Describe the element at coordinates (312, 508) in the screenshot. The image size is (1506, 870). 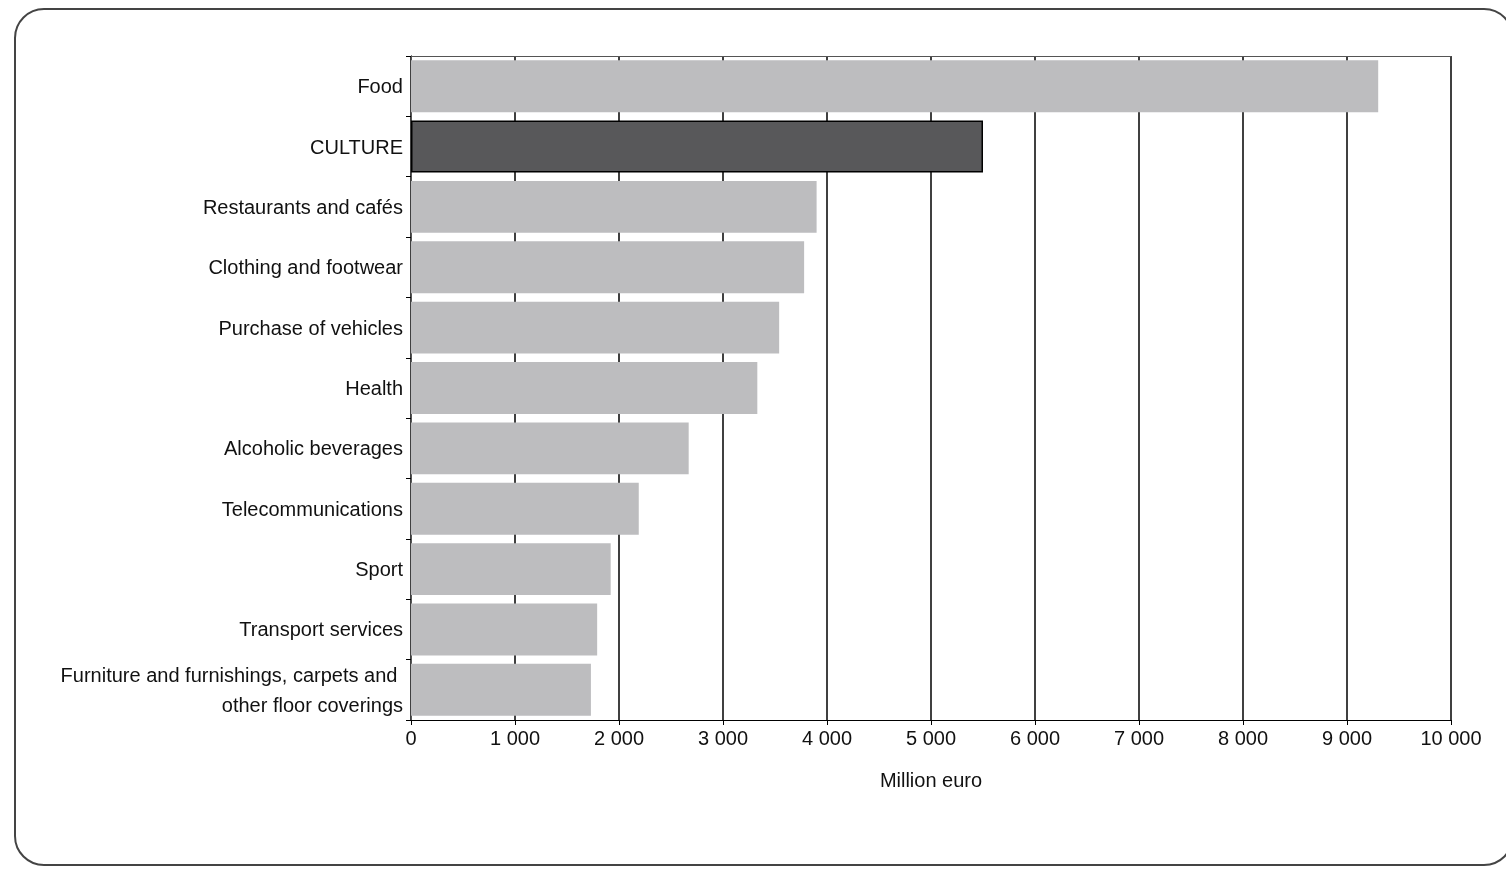
I see `y-tick-label: Telecommunications` at that location.